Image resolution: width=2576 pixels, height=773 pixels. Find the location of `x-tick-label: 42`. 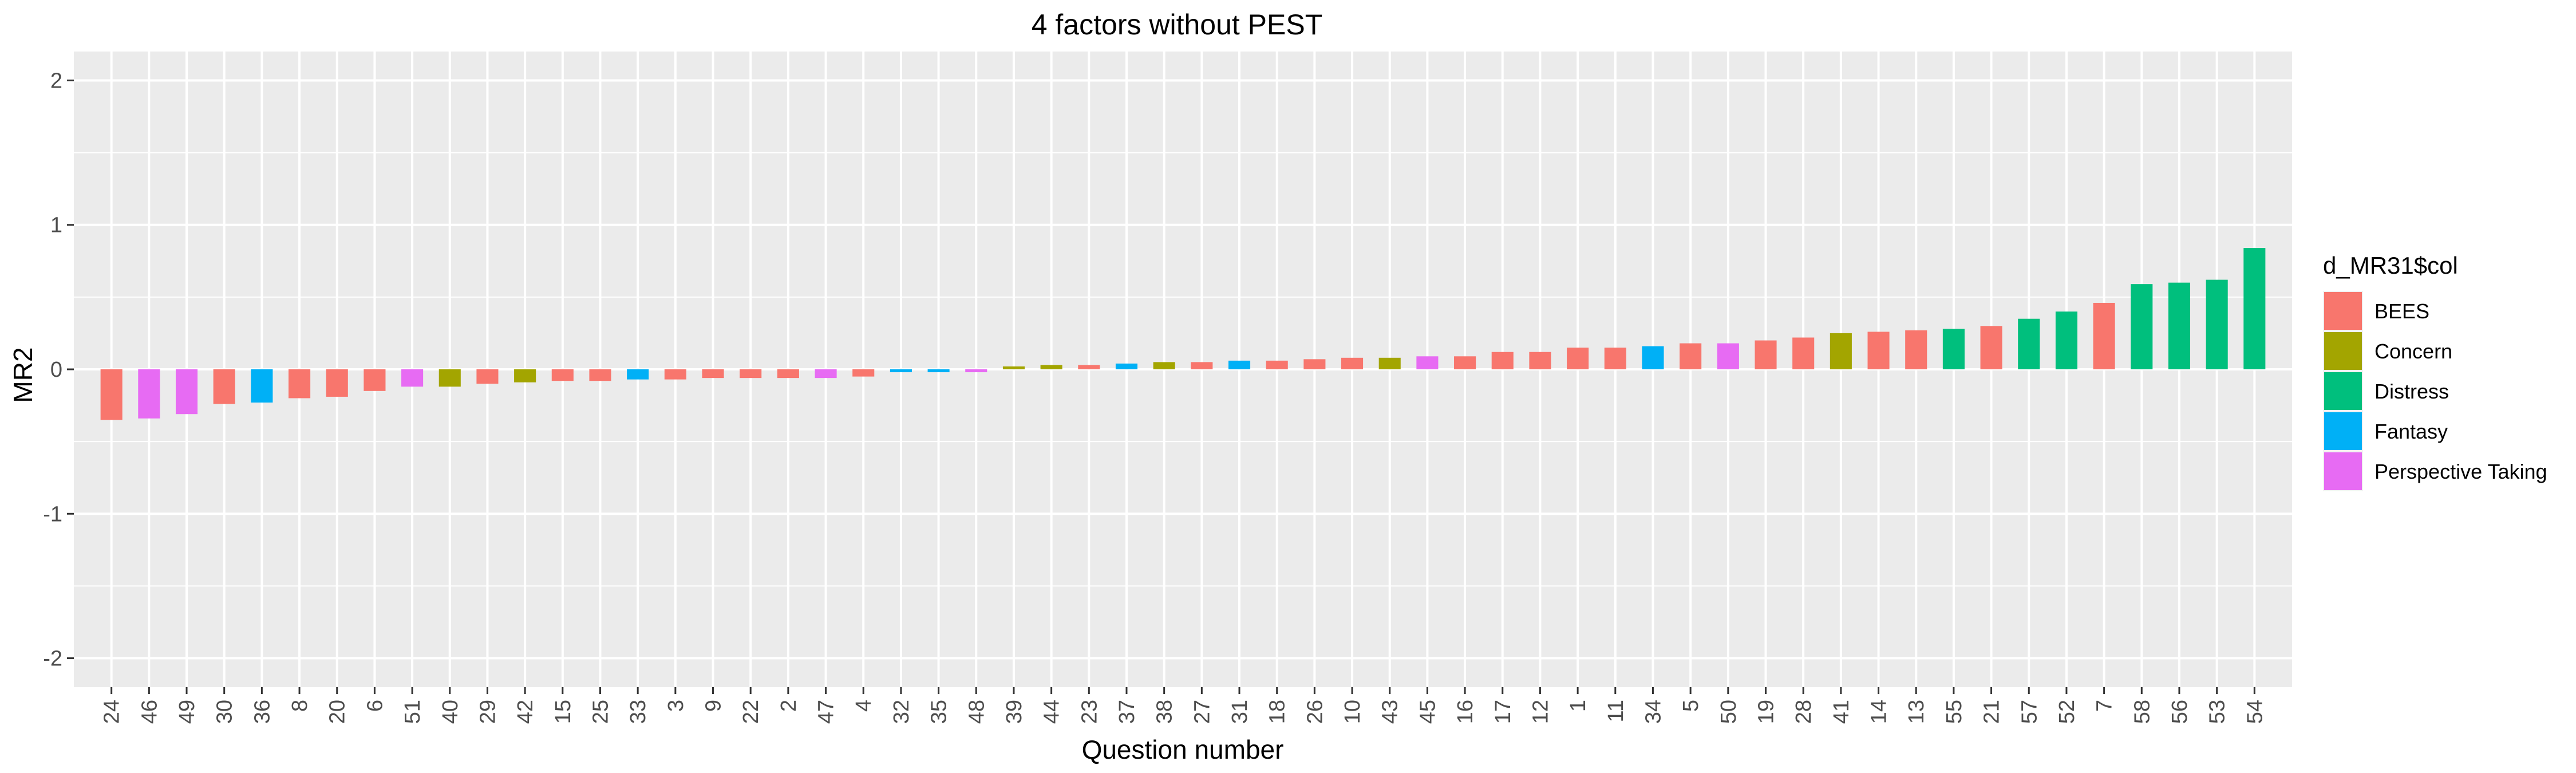

x-tick-label: 42 is located at coordinates (525, 712).